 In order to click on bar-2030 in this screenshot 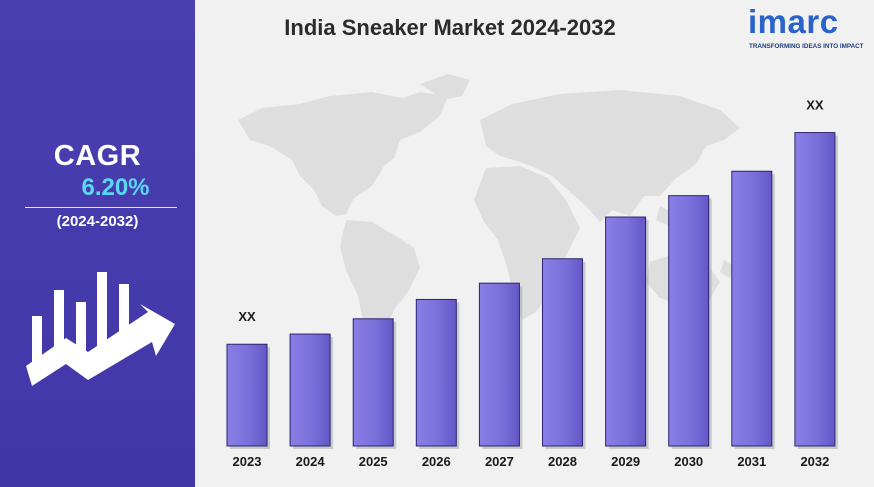, I will do `click(689, 321)`.